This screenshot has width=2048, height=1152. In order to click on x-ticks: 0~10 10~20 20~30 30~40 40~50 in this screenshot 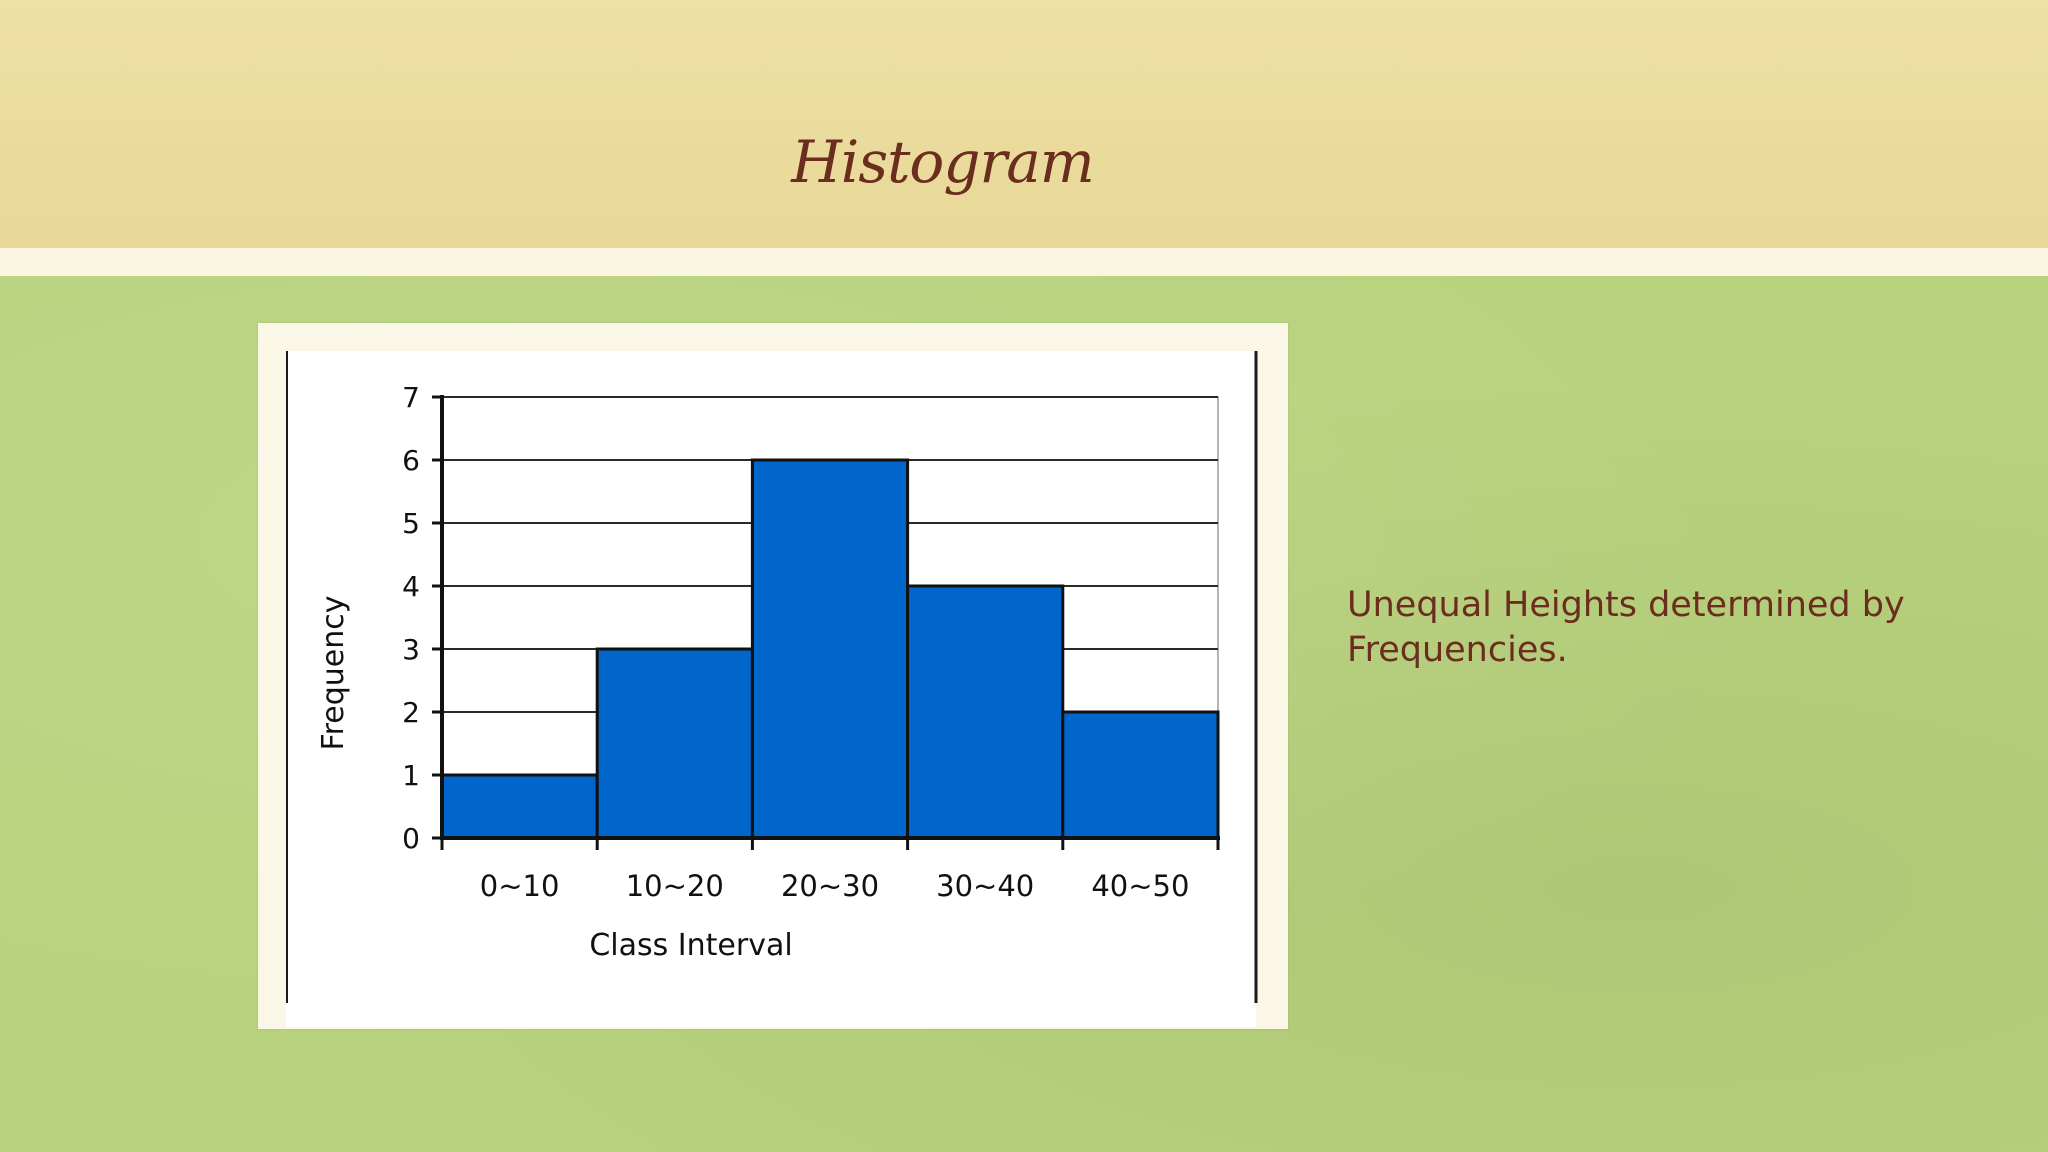, I will do `click(830, 870)`.